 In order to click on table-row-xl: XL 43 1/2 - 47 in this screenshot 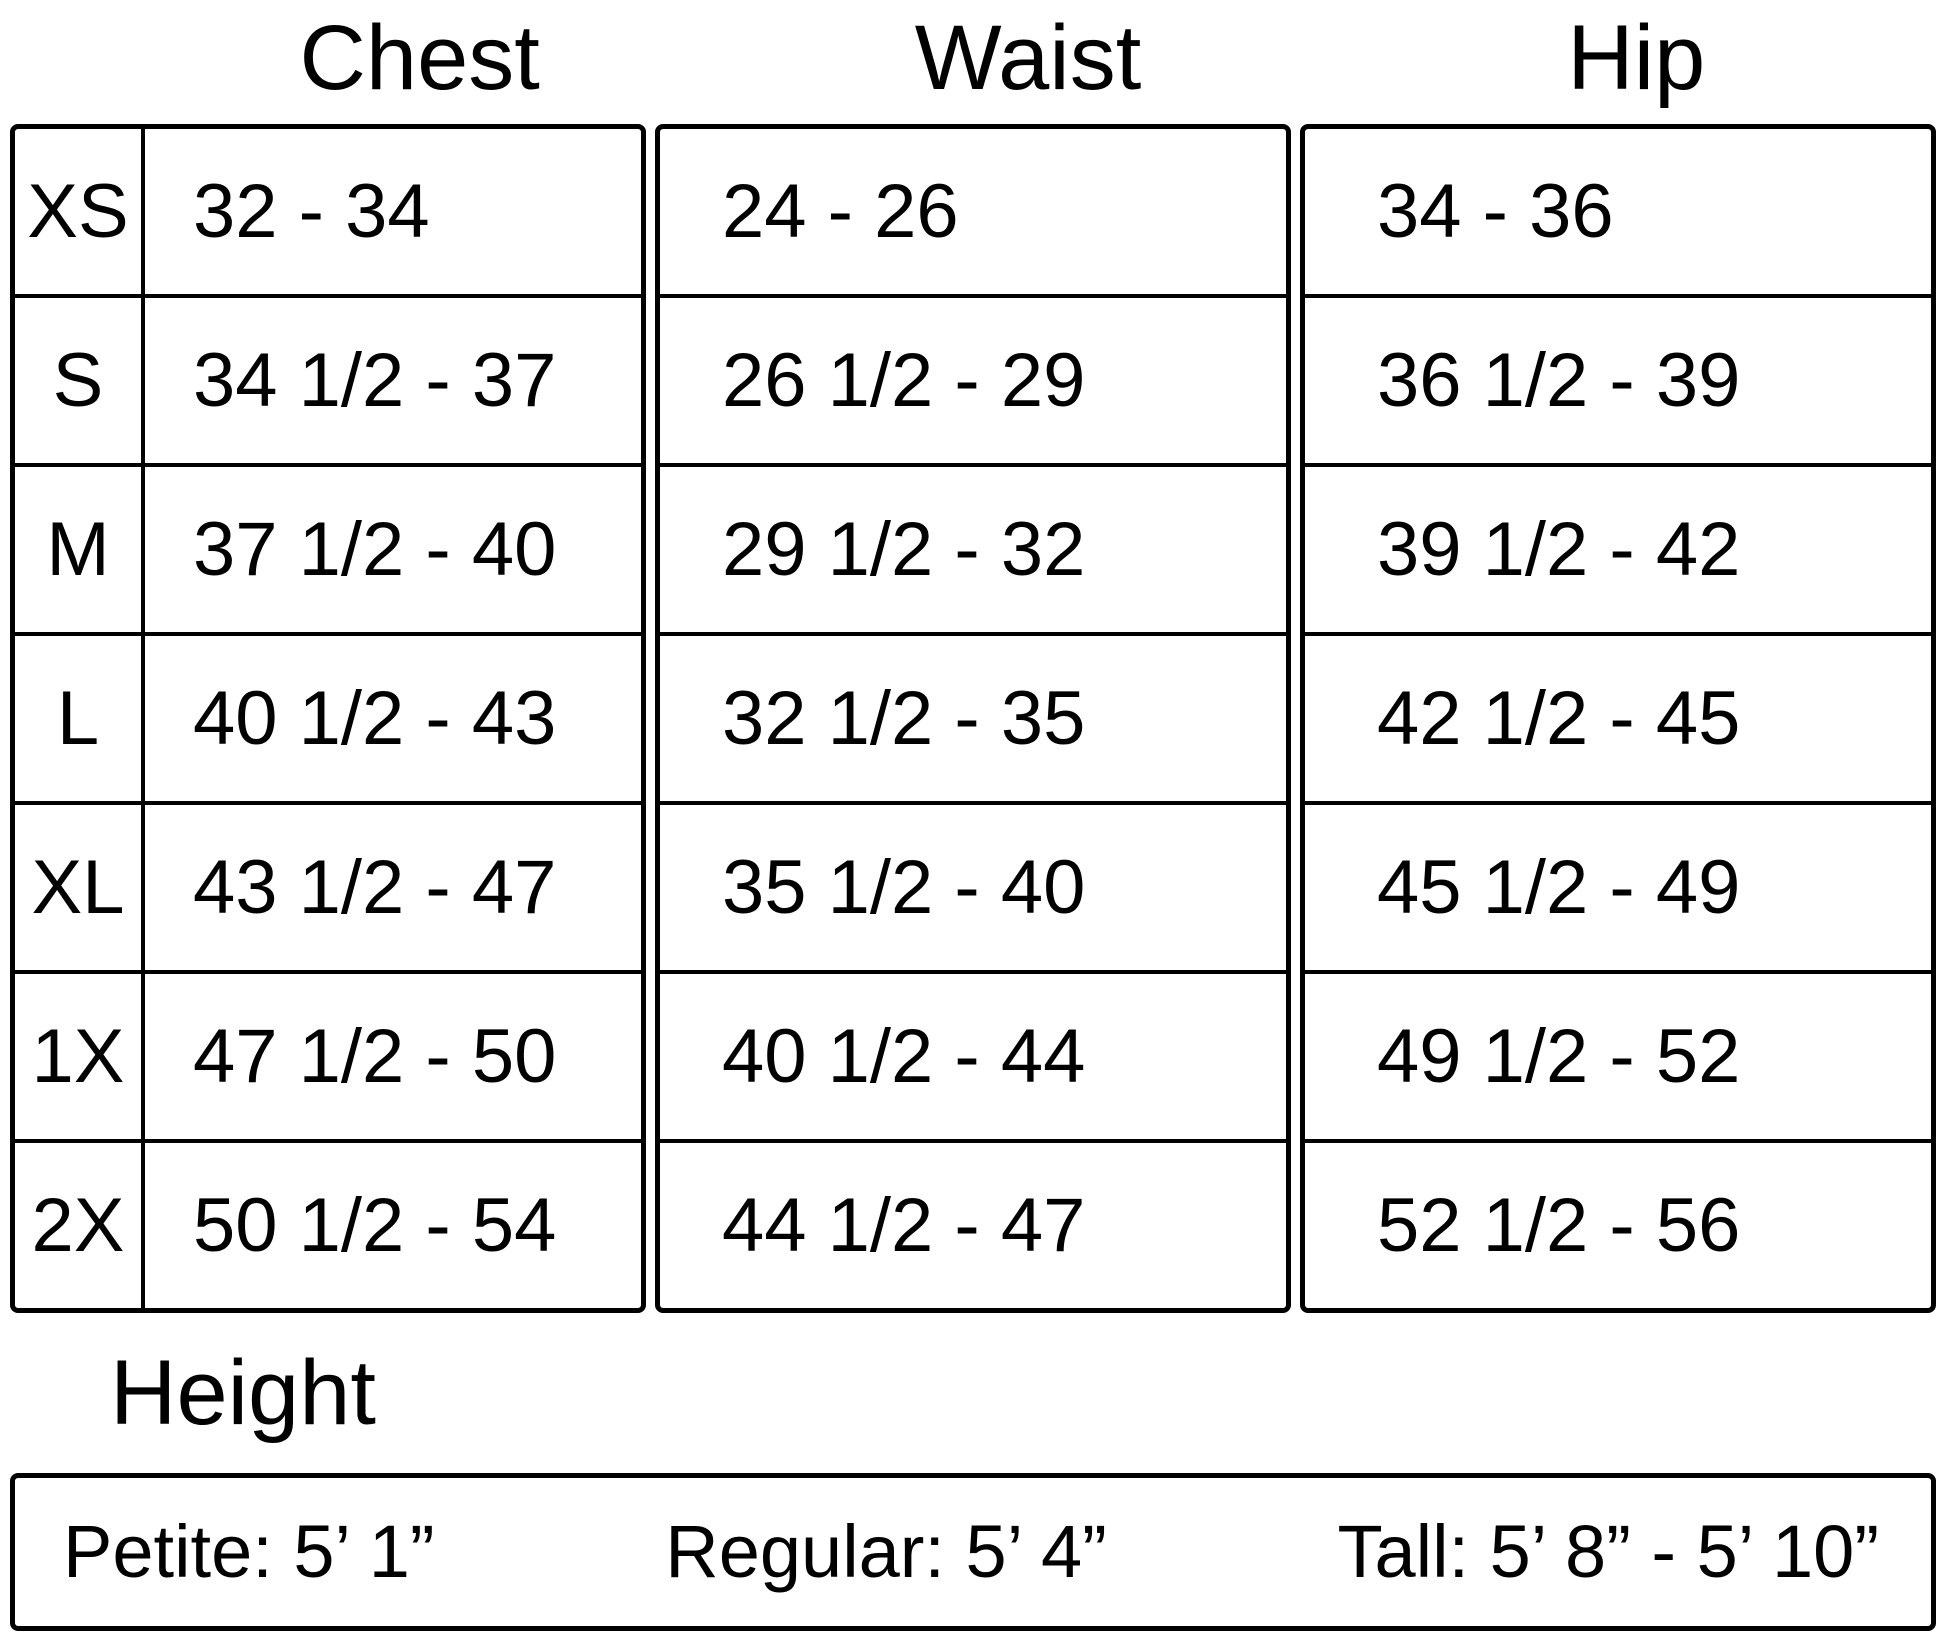, I will do `click(328, 889)`.